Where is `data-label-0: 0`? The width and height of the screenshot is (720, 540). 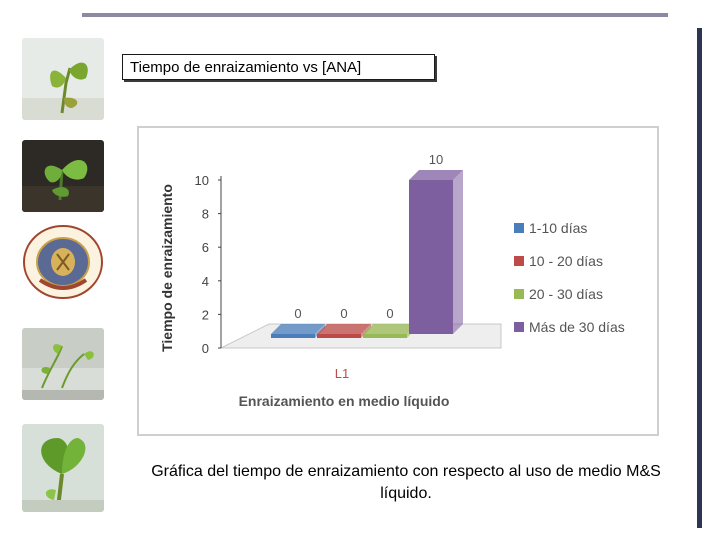
data-label-0: 0 is located at coordinates (297, 313).